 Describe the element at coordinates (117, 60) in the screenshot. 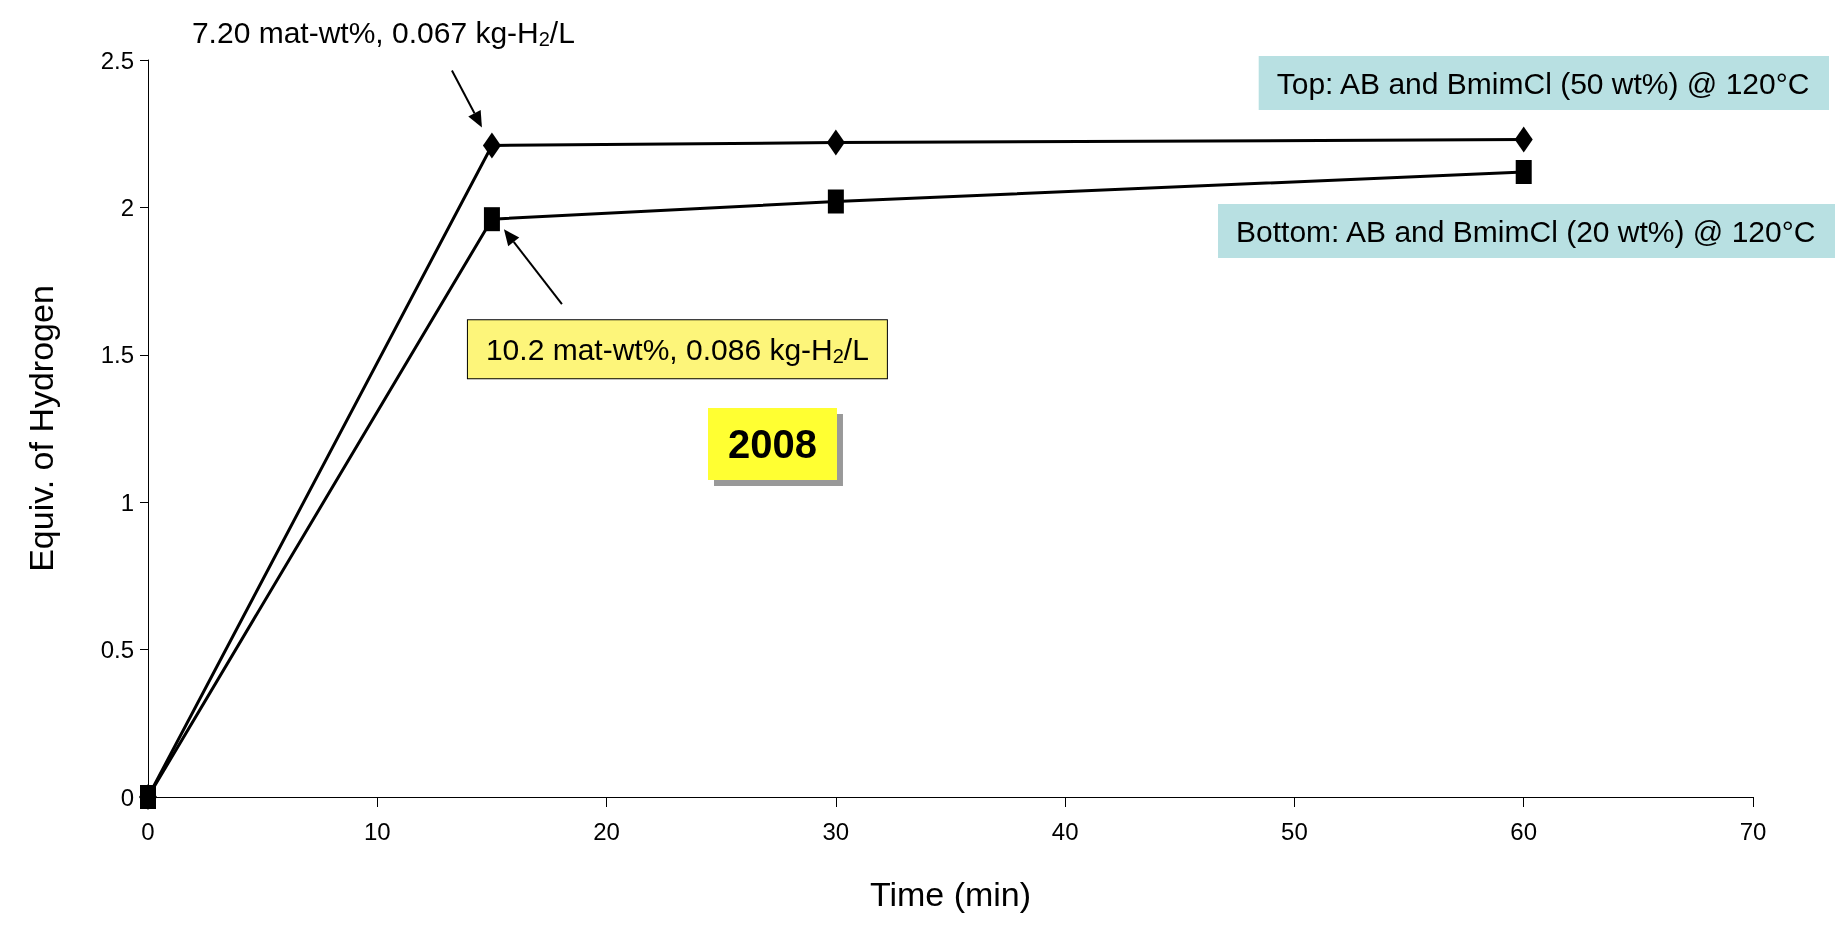

I see `y-tick-label: 2.5` at that location.